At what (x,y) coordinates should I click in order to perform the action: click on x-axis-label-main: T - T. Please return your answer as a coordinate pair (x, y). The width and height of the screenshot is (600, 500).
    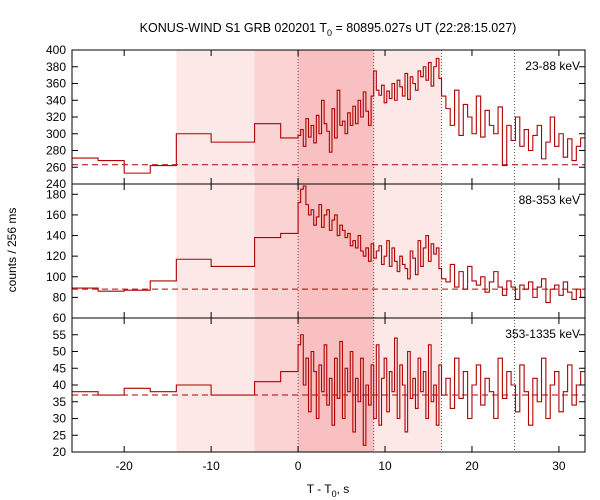
    Looking at the image, I should click on (320, 489).